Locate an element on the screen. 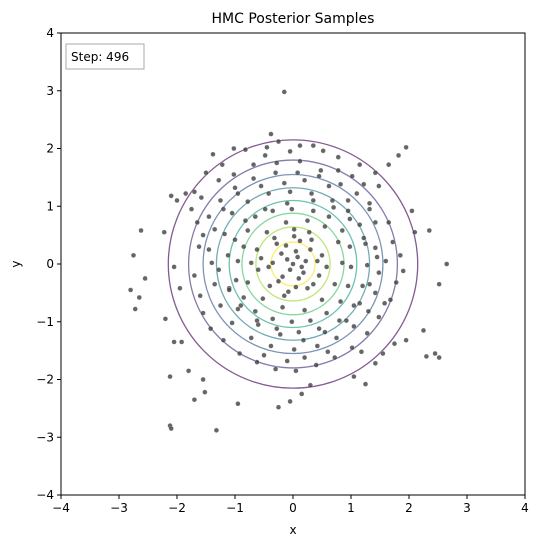  y-tick-label: 0 is located at coordinates (50, 264).